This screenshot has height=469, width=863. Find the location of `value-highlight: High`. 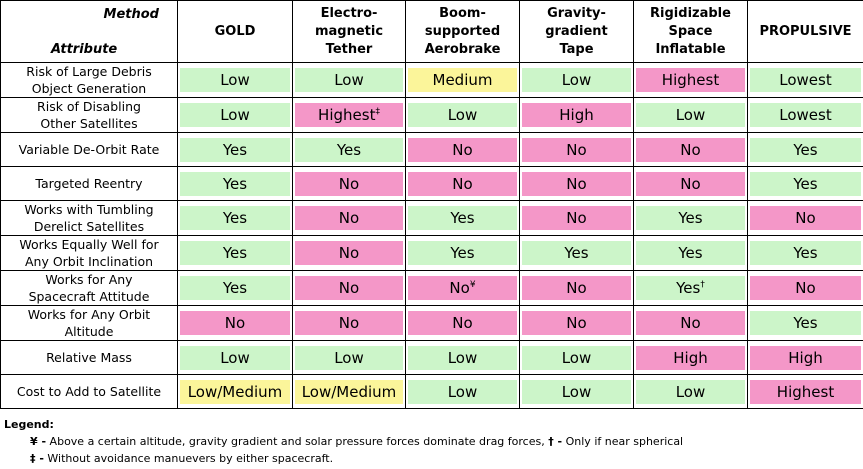

value-highlight: High is located at coordinates (576, 115).